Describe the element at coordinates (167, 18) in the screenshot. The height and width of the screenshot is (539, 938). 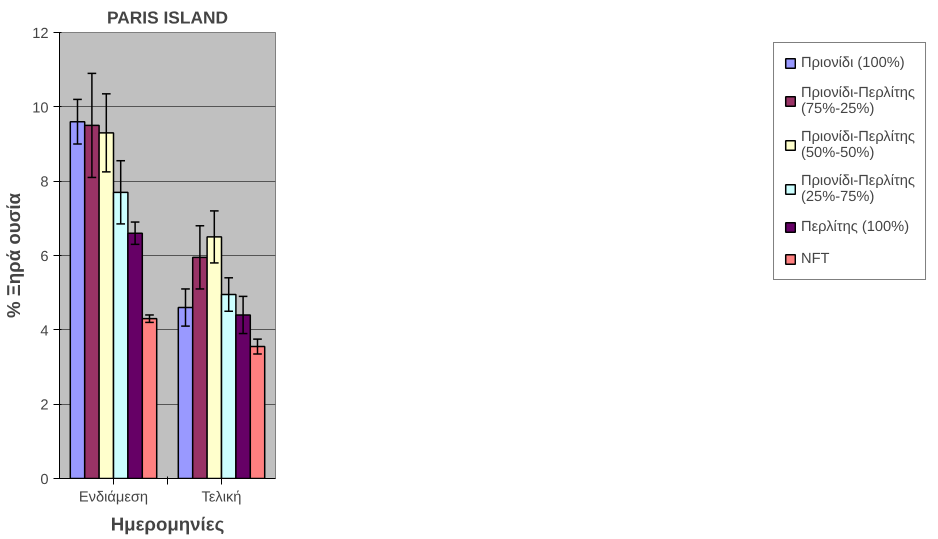
I see `chart-title: PARIS ISLAND` at that location.